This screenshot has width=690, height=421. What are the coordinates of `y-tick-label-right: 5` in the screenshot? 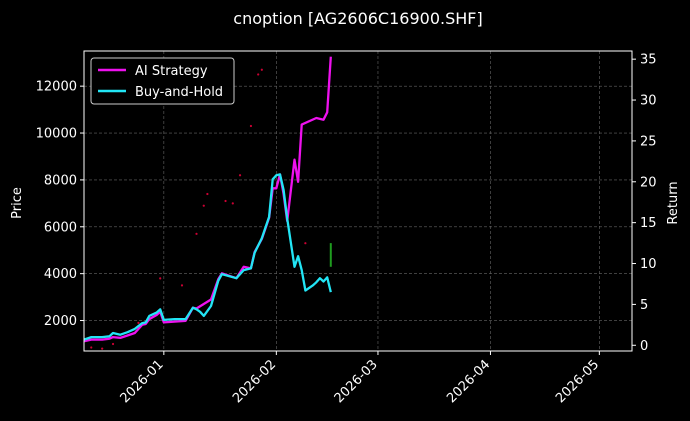 It's located at (644, 305).